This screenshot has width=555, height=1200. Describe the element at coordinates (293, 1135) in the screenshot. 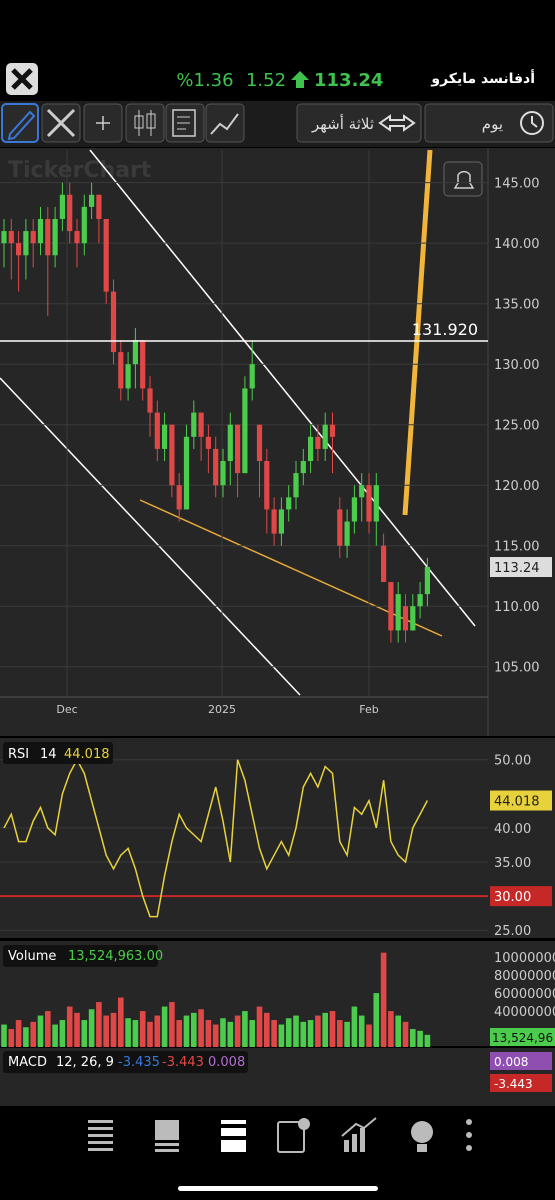

I see `nav-portfolio` at that location.